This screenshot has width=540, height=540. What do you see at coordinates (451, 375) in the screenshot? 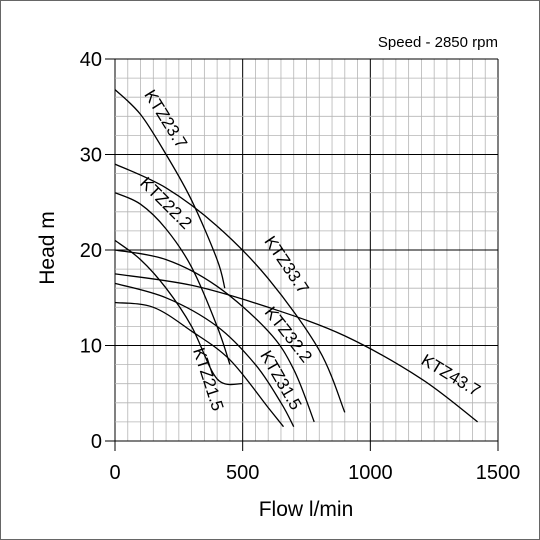
I see `curve-label-ktz43-7: KTZ43.7` at bounding box center [451, 375].